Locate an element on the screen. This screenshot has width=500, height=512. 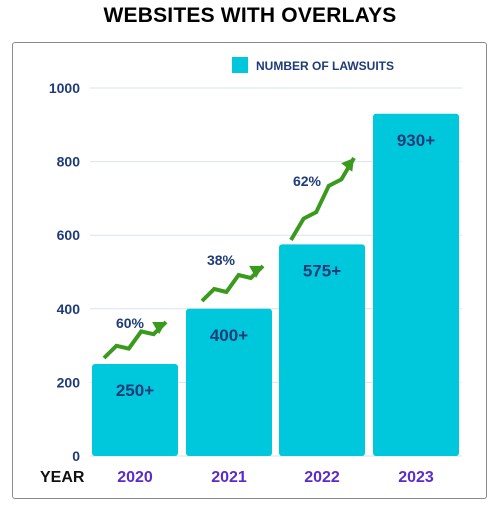
chart-title: WEBSITES WITH OVERLAYS is located at coordinates (250, 15).